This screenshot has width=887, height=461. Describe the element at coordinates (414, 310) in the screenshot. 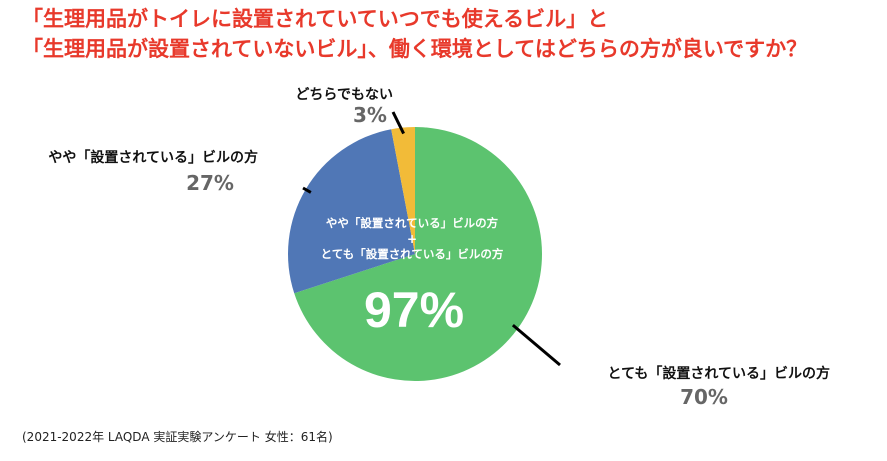

I see `combined-value: 97%` at that location.